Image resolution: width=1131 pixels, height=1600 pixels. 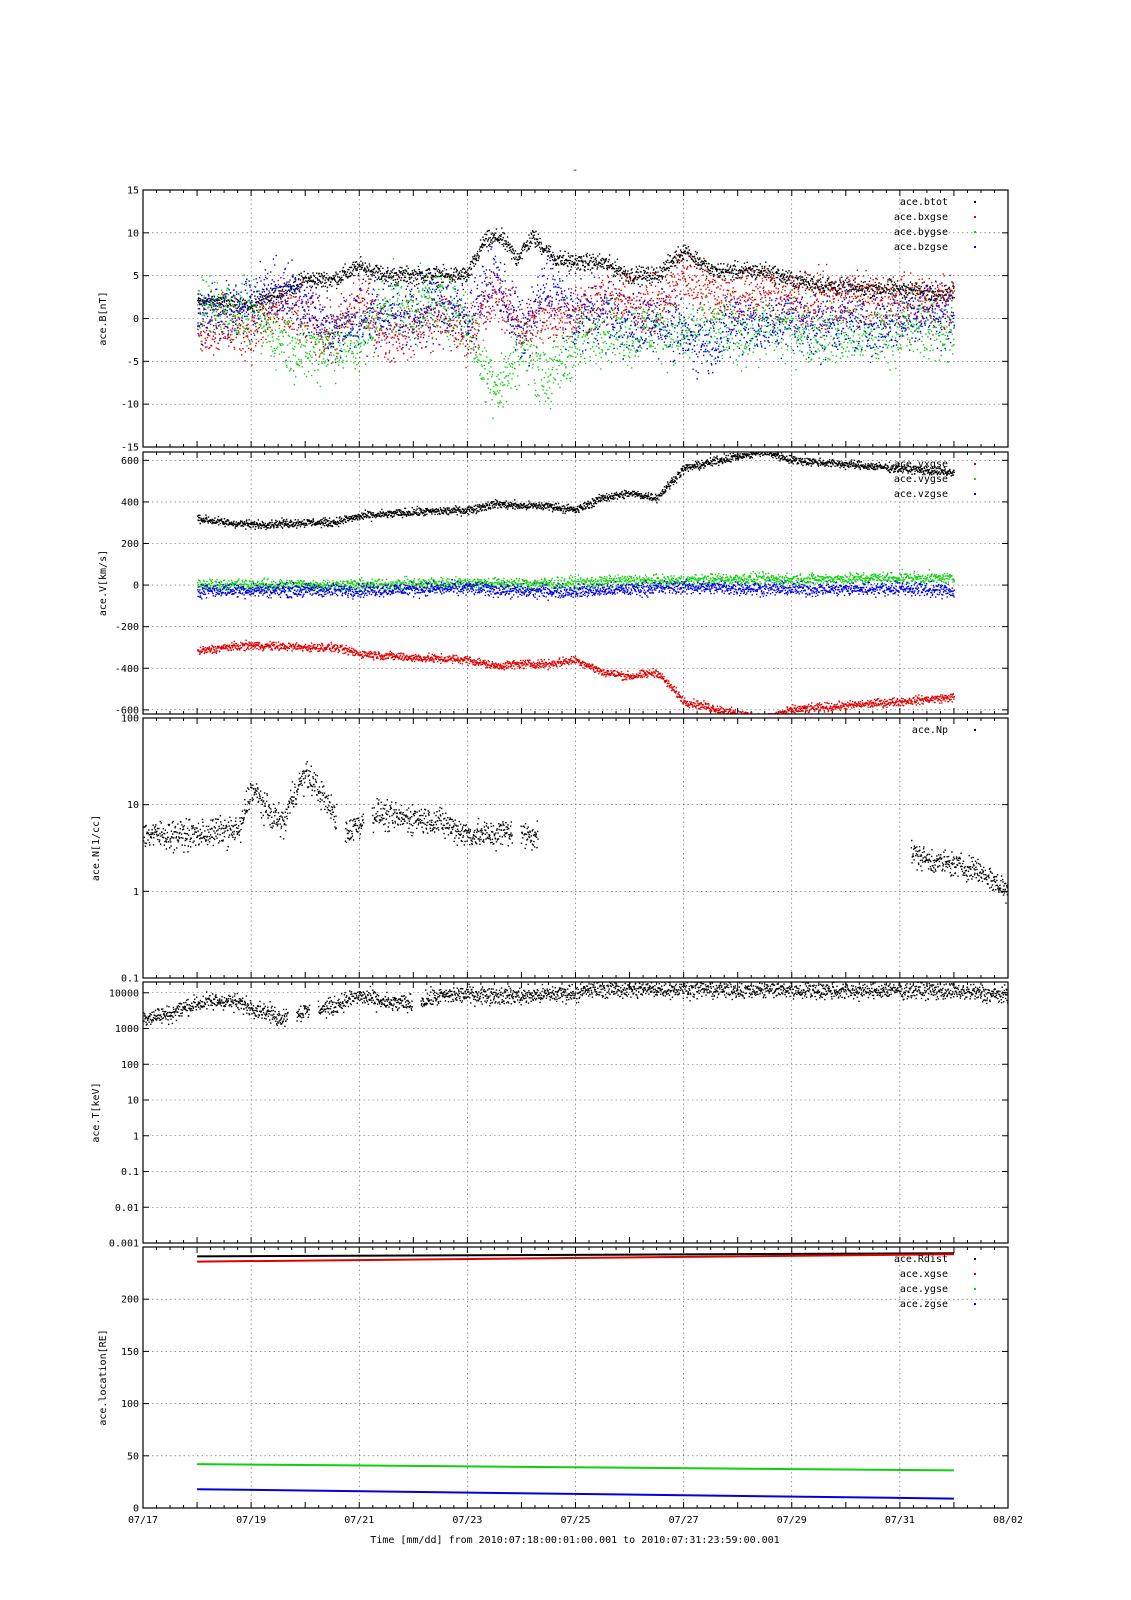 What do you see at coordinates (136, 276) in the screenshot?
I see `y-tick-label: 5` at bounding box center [136, 276].